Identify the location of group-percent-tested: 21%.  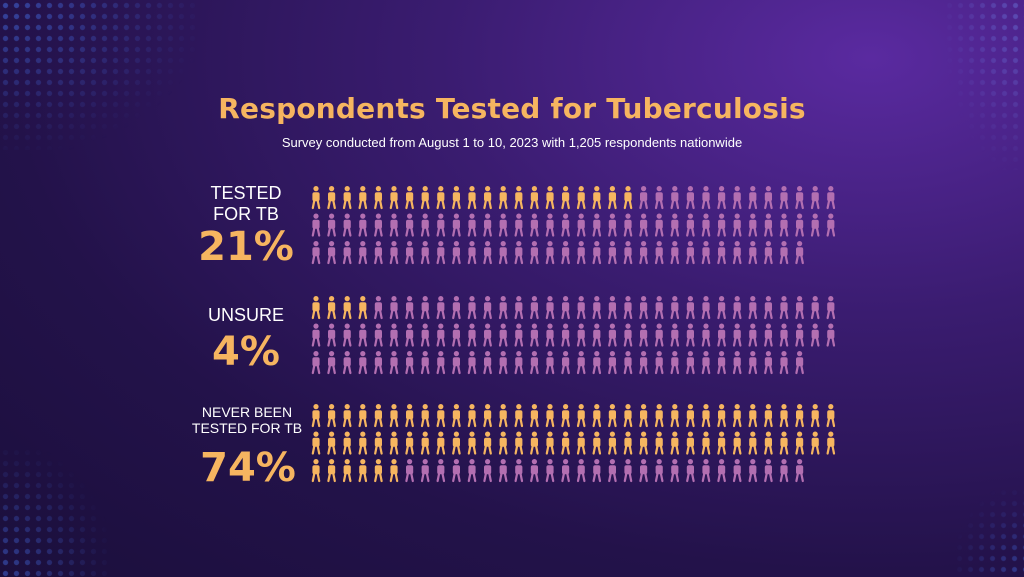
(246, 247).